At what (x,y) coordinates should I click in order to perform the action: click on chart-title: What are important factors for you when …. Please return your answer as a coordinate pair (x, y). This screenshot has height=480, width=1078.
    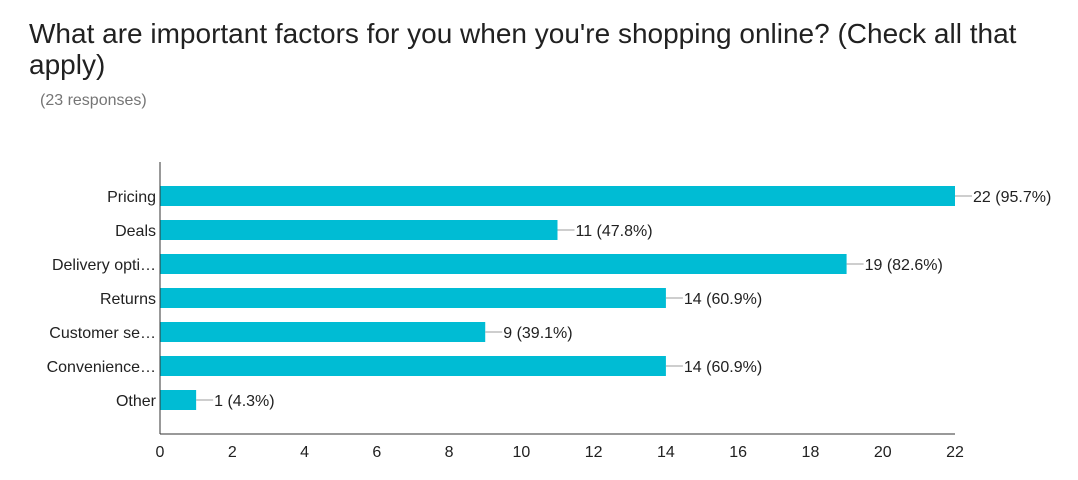
    Looking at the image, I should click on (523, 49).